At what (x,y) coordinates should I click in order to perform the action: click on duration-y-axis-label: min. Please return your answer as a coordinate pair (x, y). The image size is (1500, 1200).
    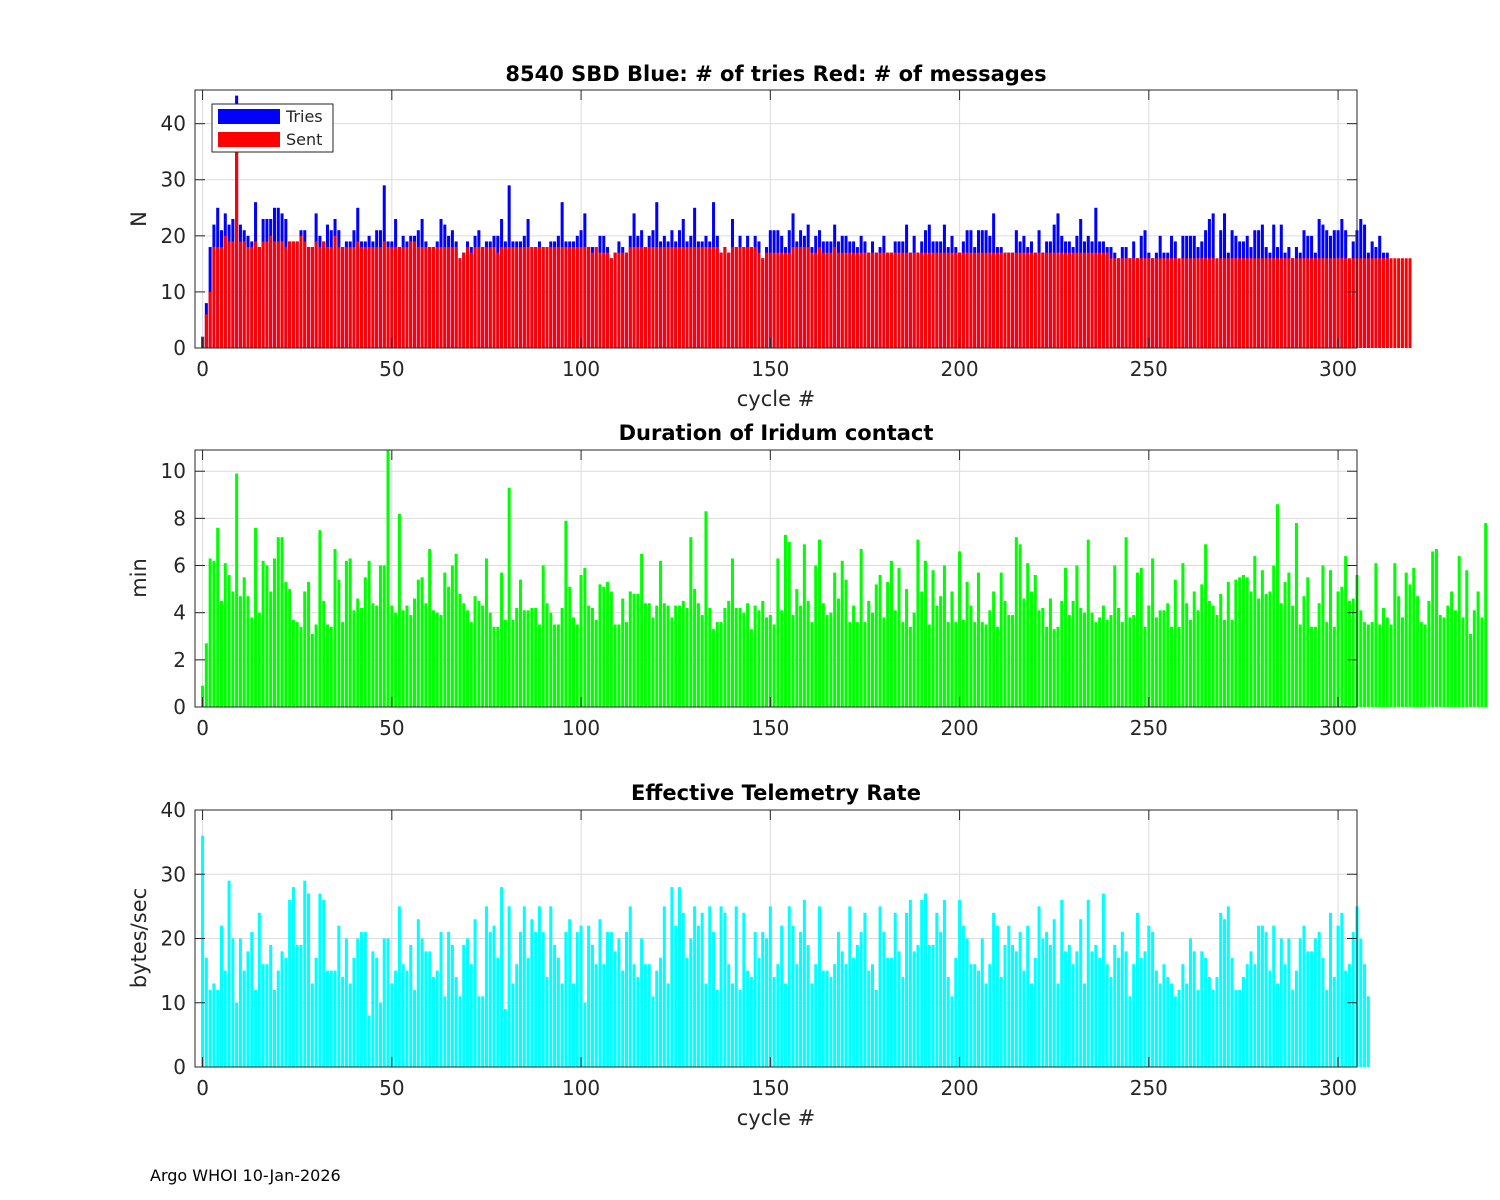
    Looking at the image, I should click on (139, 578).